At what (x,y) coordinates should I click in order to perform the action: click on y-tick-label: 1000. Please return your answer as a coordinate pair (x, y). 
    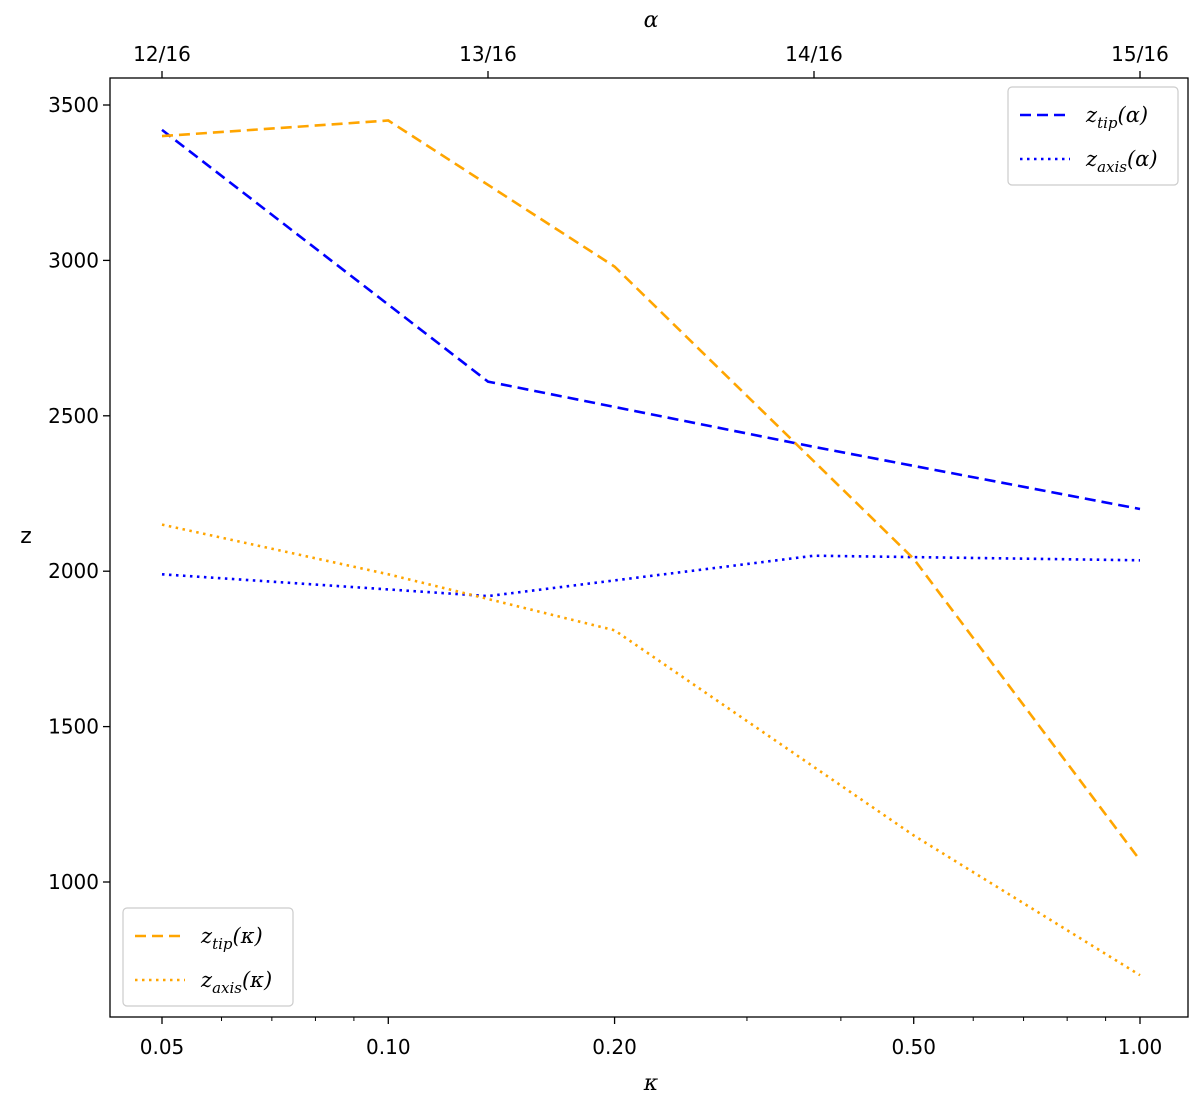
    Looking at the image, I should click on (73, 882).